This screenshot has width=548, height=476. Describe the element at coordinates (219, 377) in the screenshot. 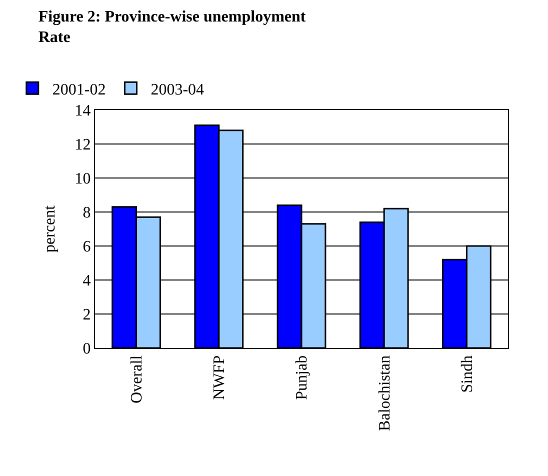

I see `x-tick-label: NWFP` at that location.